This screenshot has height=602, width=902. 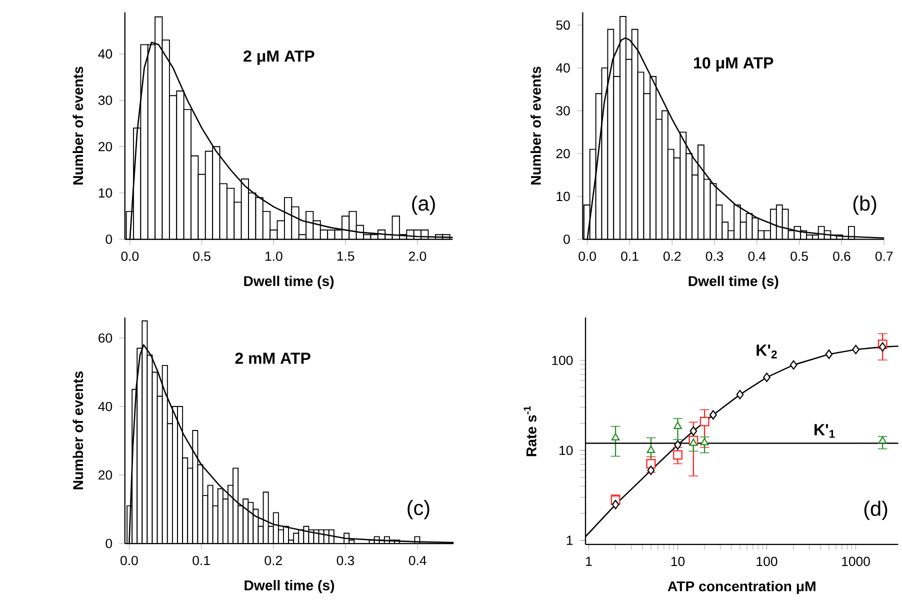 What do you see at coordinates (562, 361) in the screenshot?
I see `y-tick-label: 100` at bounding box center [562, 361].